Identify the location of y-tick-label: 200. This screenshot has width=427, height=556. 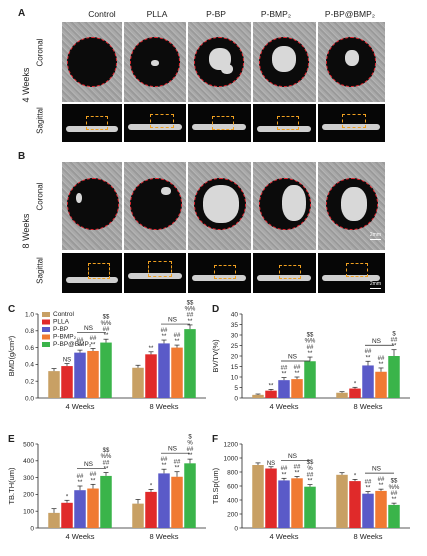
(28, 495).